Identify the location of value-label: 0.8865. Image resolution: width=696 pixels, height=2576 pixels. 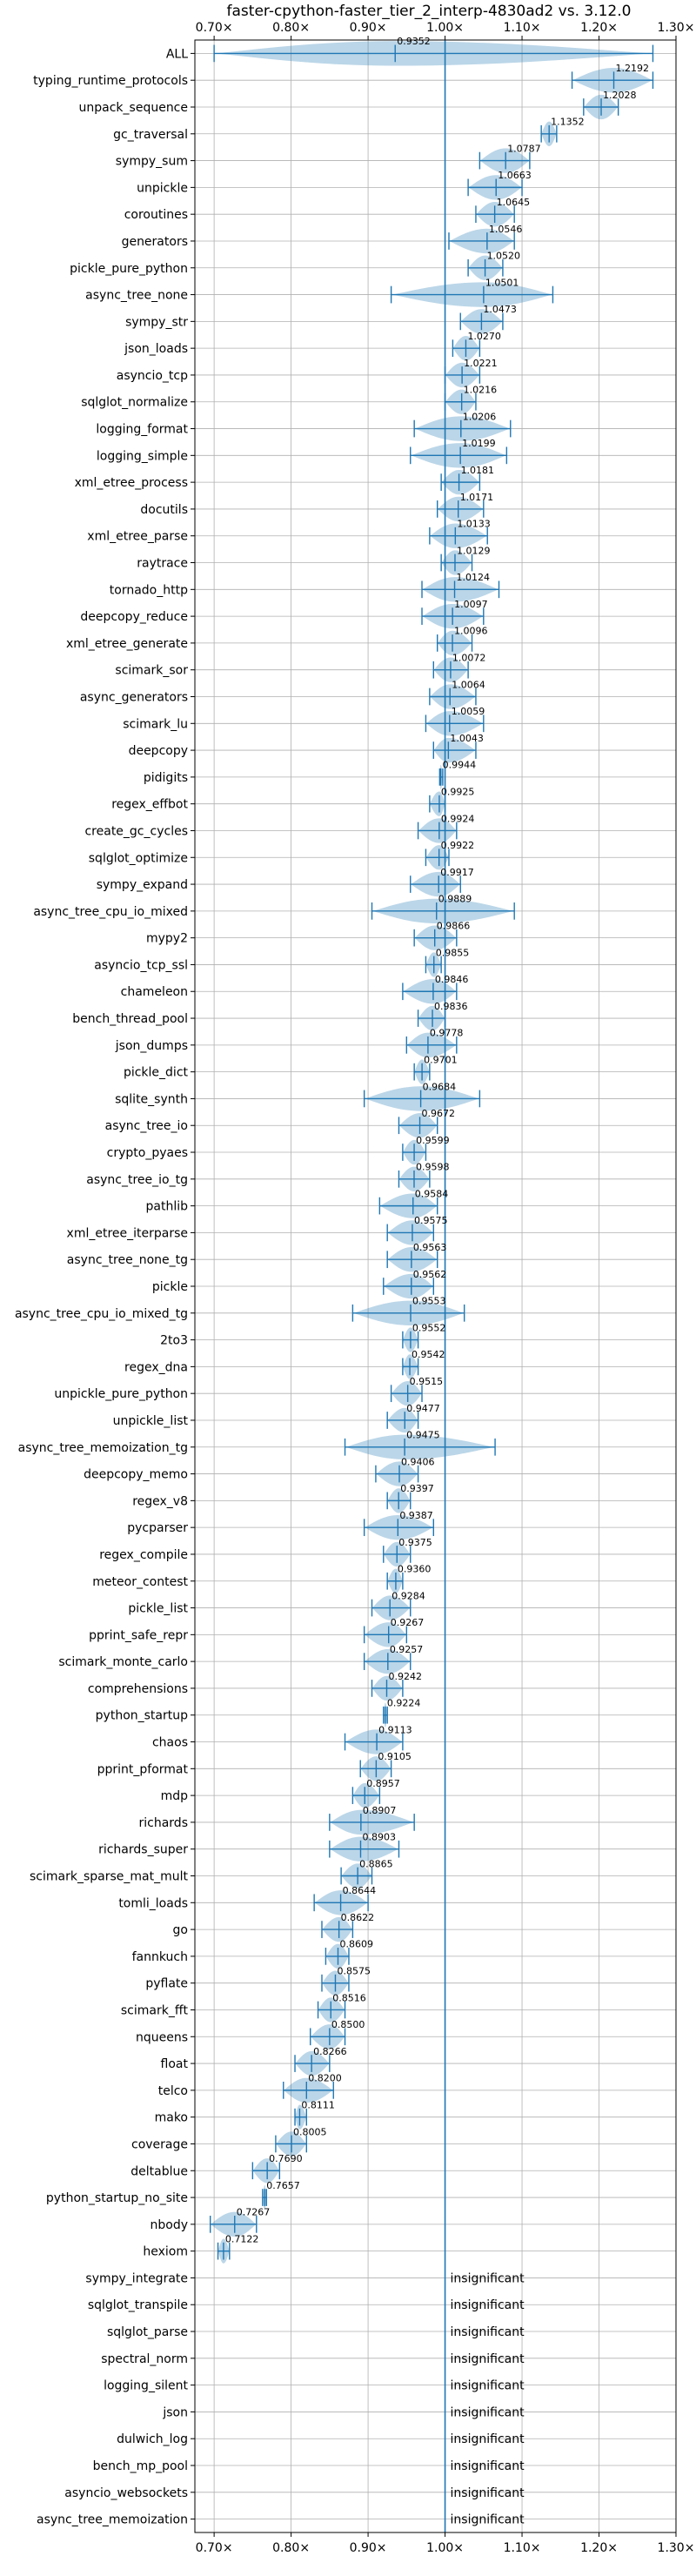
(376, 1863).